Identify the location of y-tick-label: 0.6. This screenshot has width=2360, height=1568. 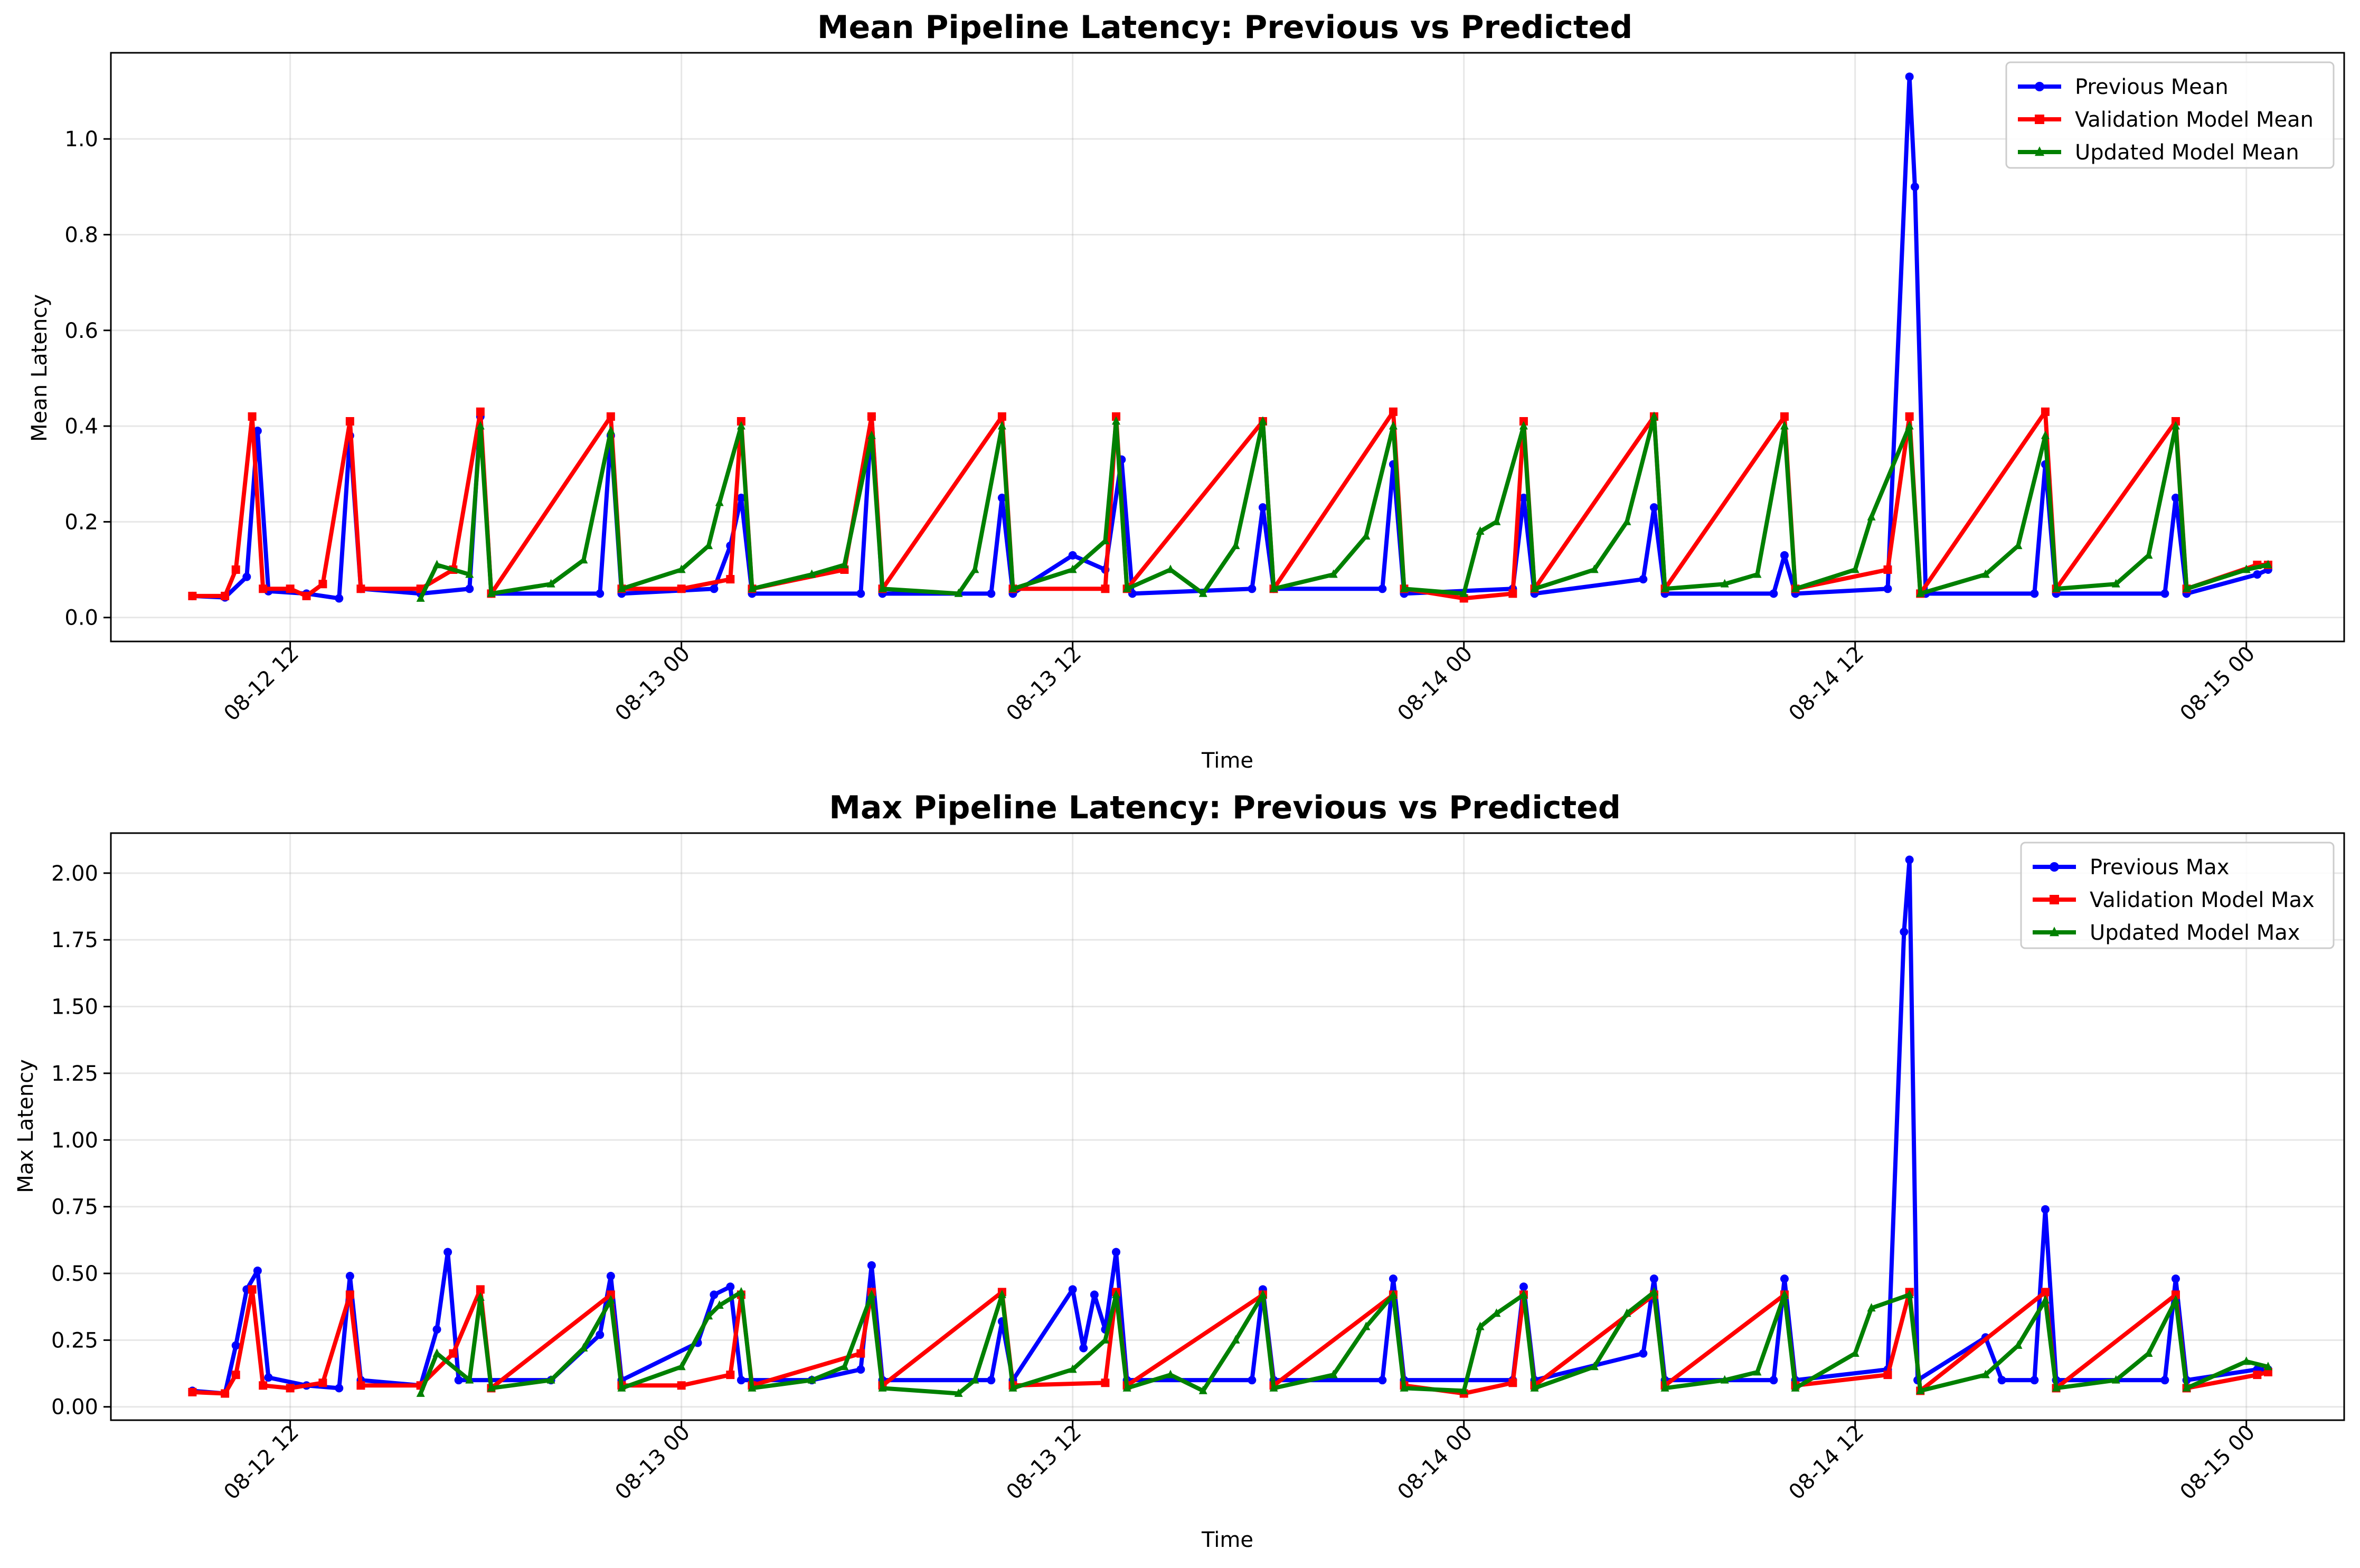
(81, 331).